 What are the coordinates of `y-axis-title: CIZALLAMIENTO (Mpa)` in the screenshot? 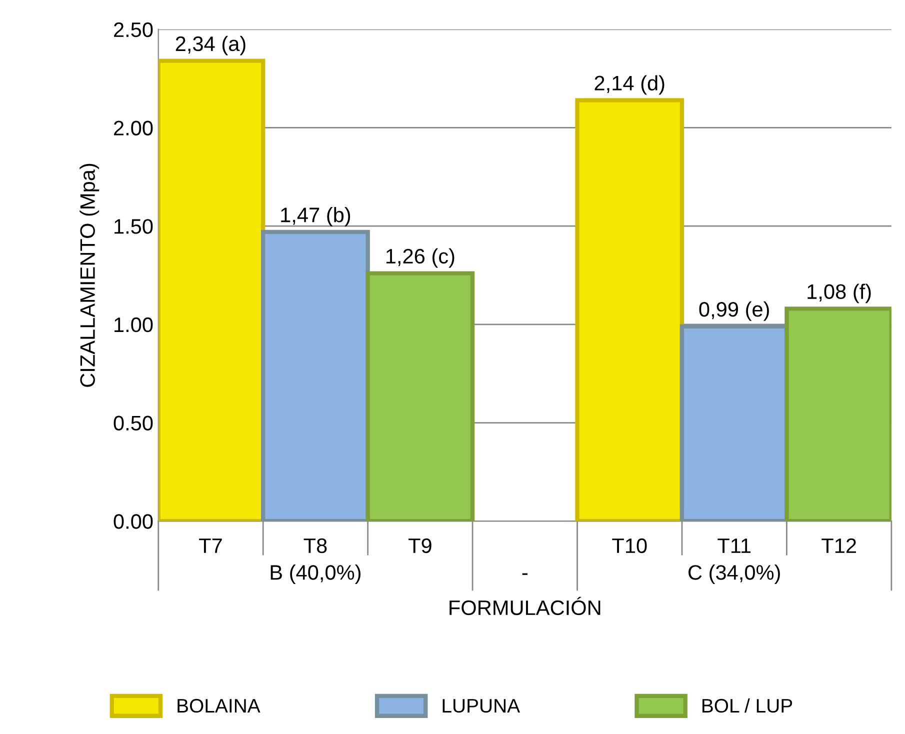 It's located at (90, 275).